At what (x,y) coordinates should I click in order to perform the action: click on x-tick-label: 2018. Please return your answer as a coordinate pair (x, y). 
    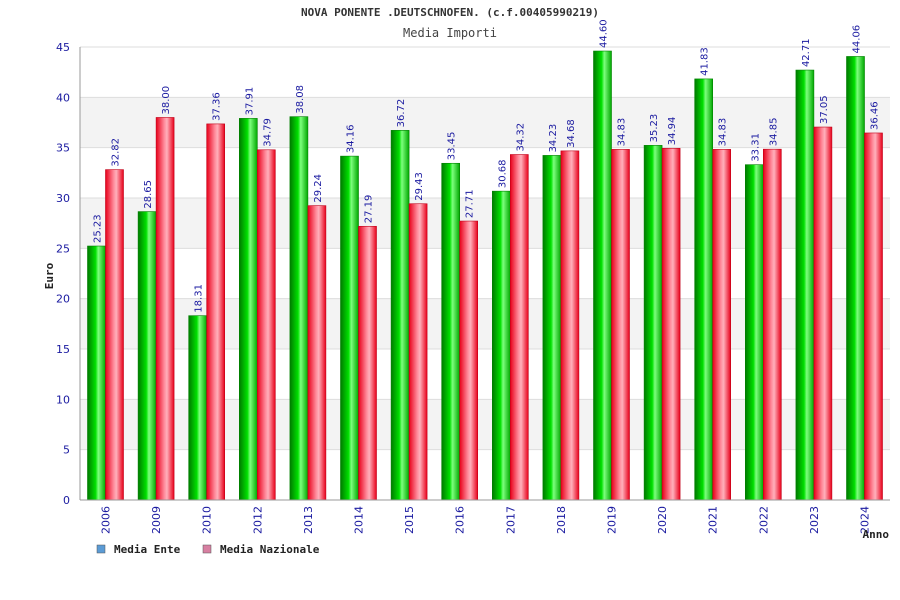
    Looking at the image, I should click on (561, 520).